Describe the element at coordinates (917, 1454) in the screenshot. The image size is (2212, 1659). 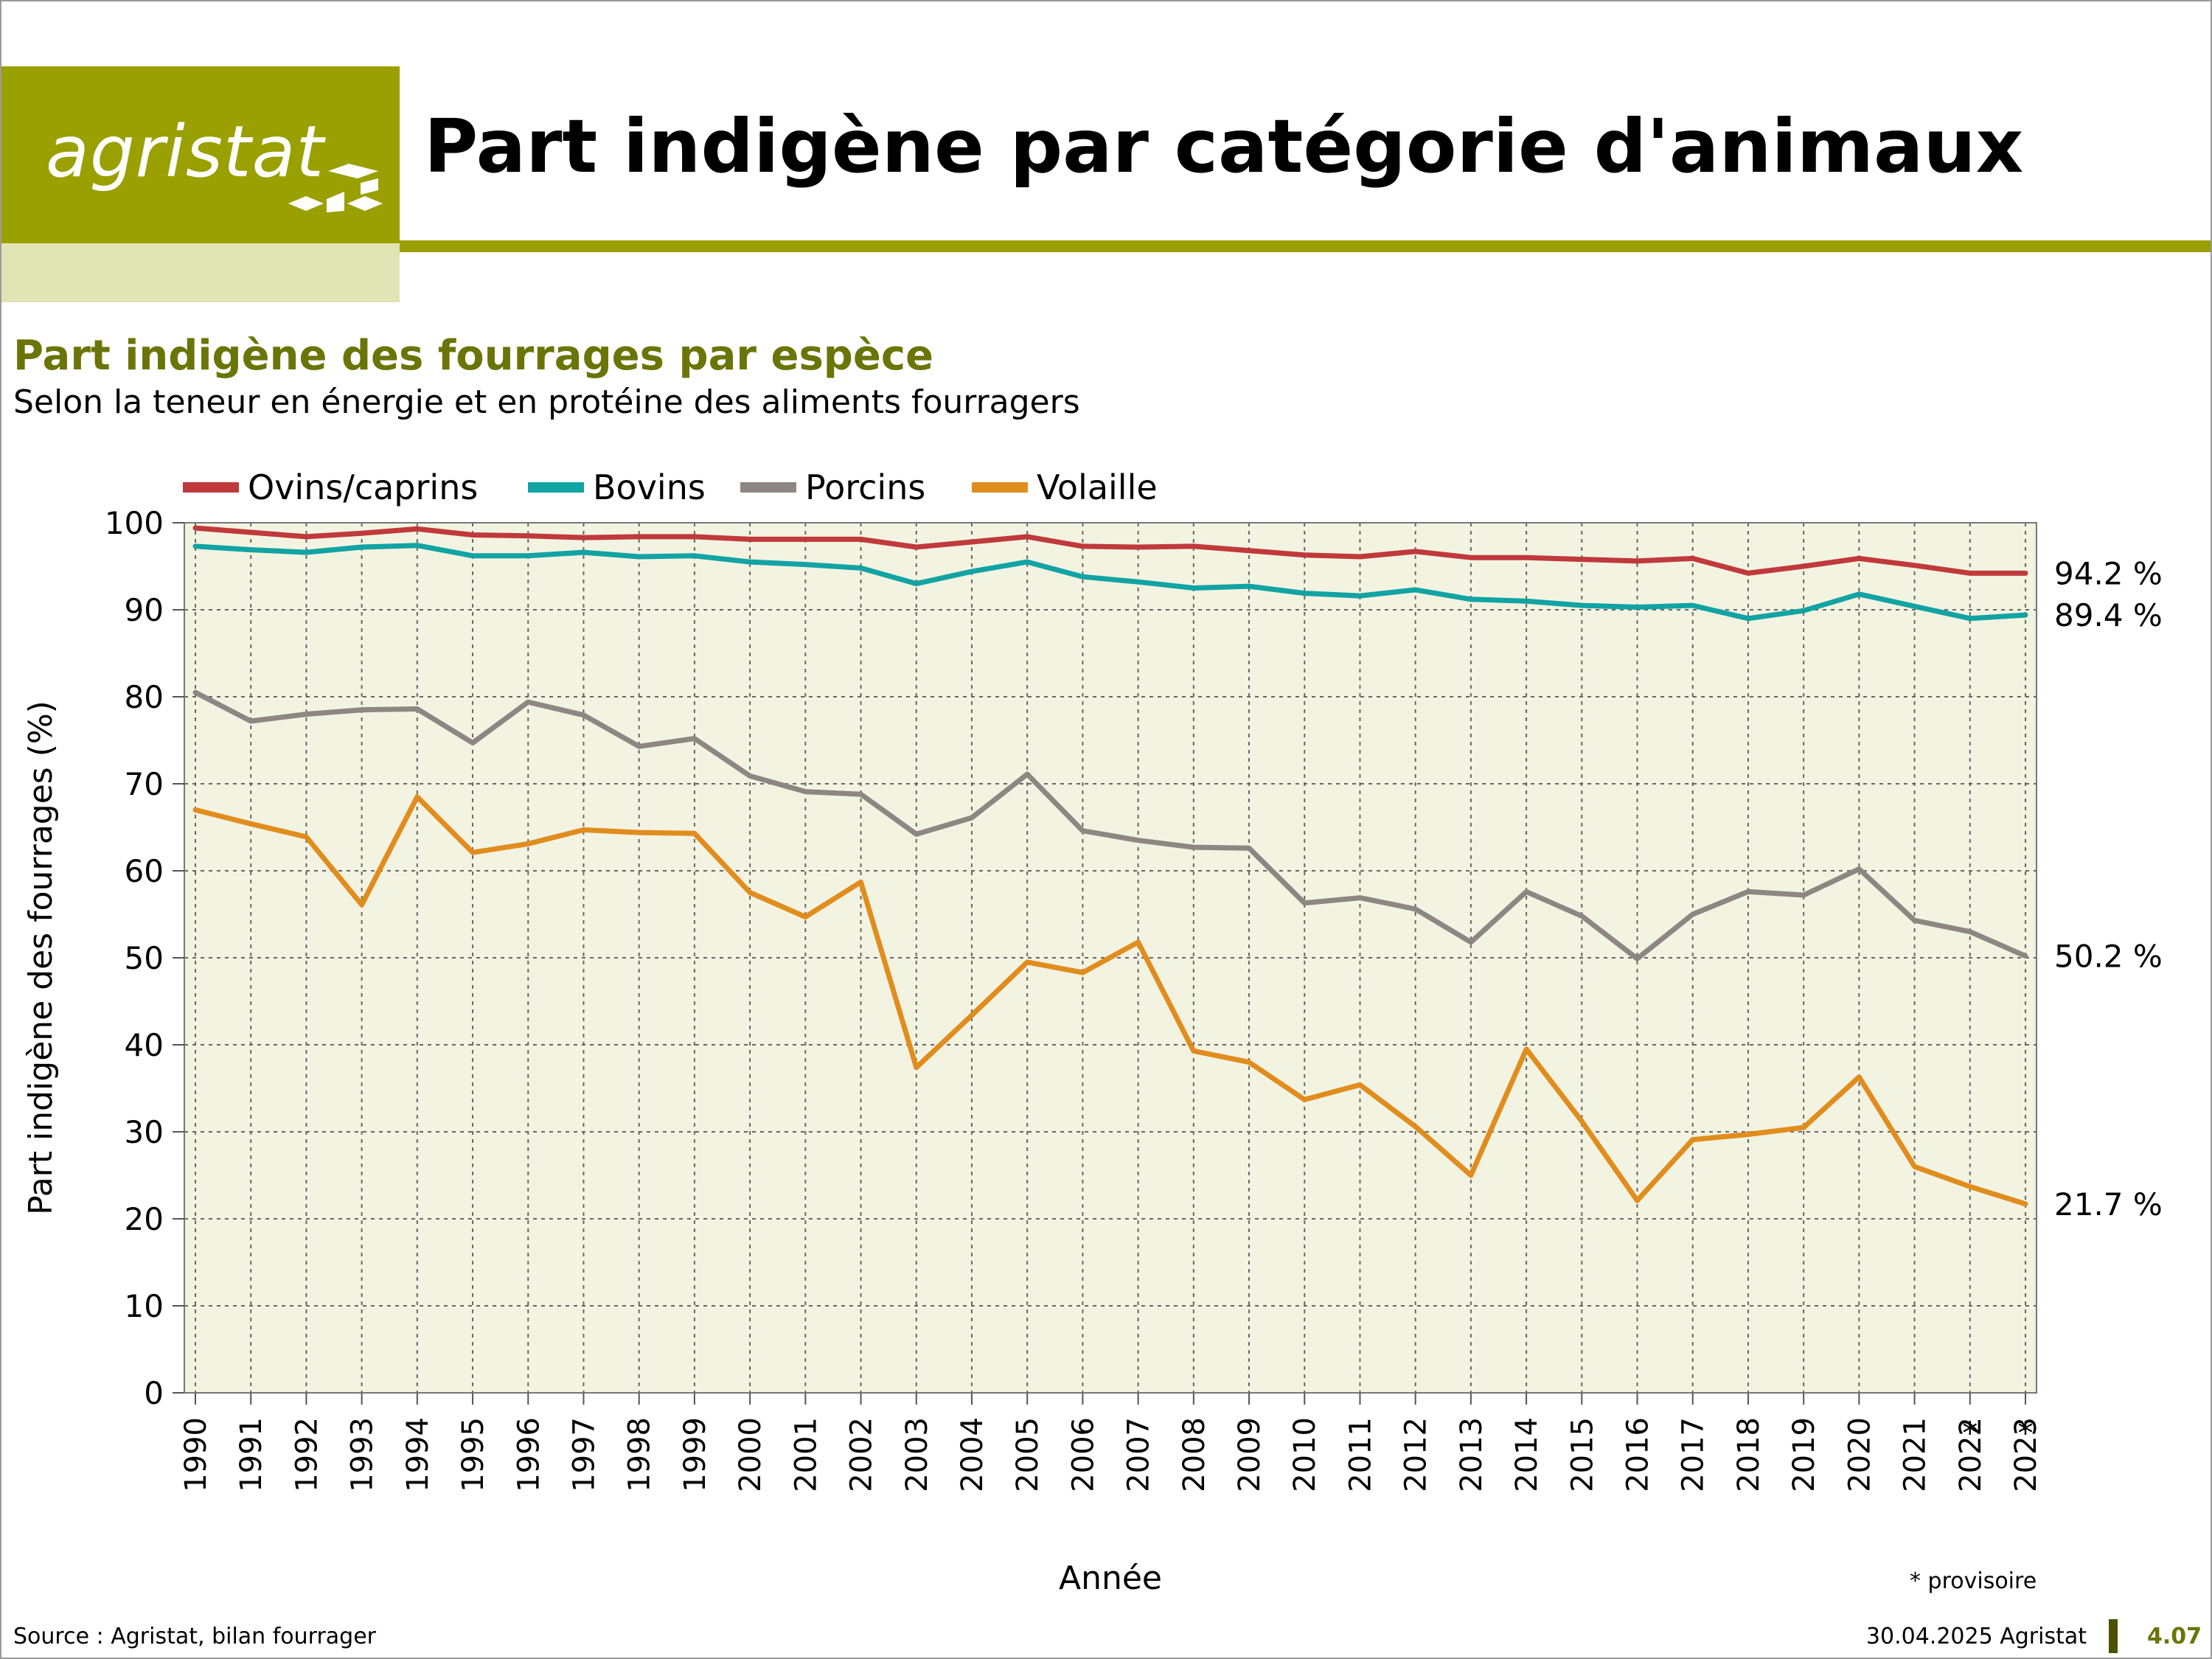
I see `x-tick-label: 2003` at that location.